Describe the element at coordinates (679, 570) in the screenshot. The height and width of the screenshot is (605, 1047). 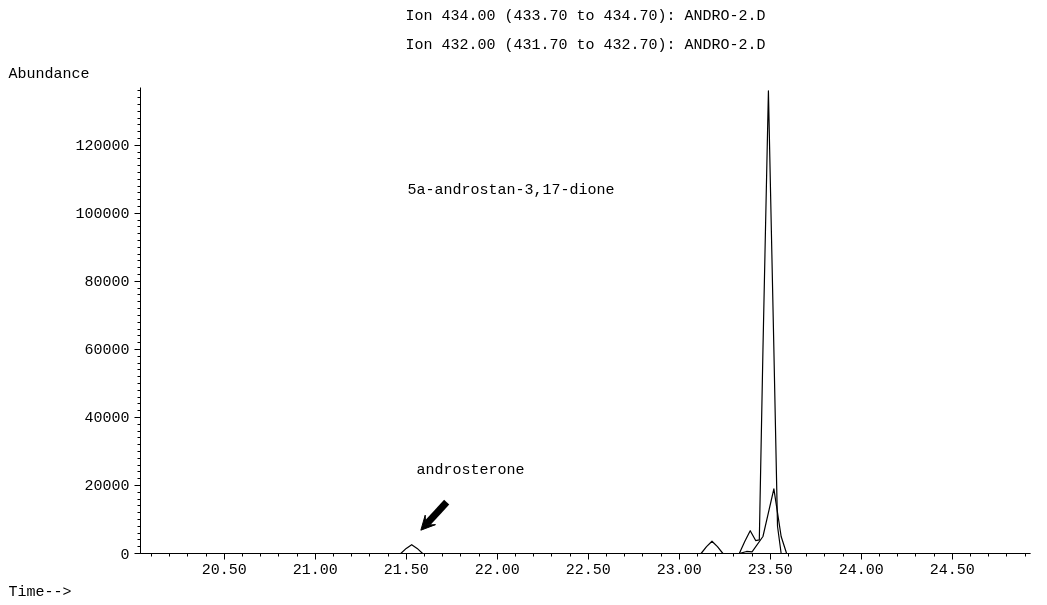
I see `x-tick-label: 23.00` at that location.